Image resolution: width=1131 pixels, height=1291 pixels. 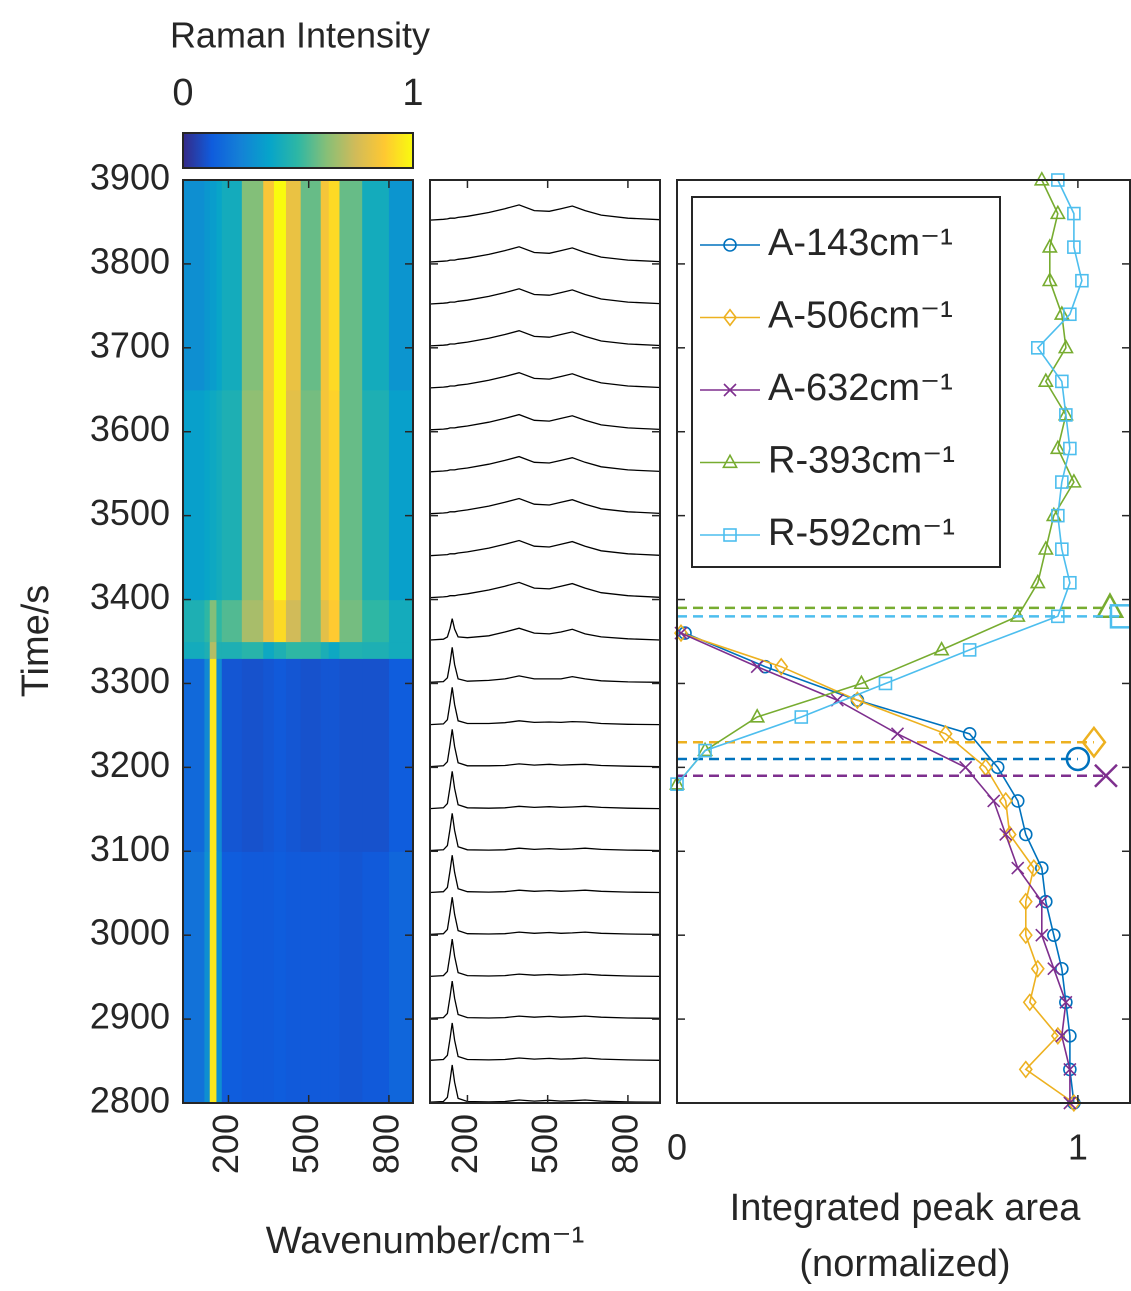 What do you see at coordinates (412, 93) in the screenshot?
I see `colorbar-tick-label: 1` at bounding box center [412, 93].